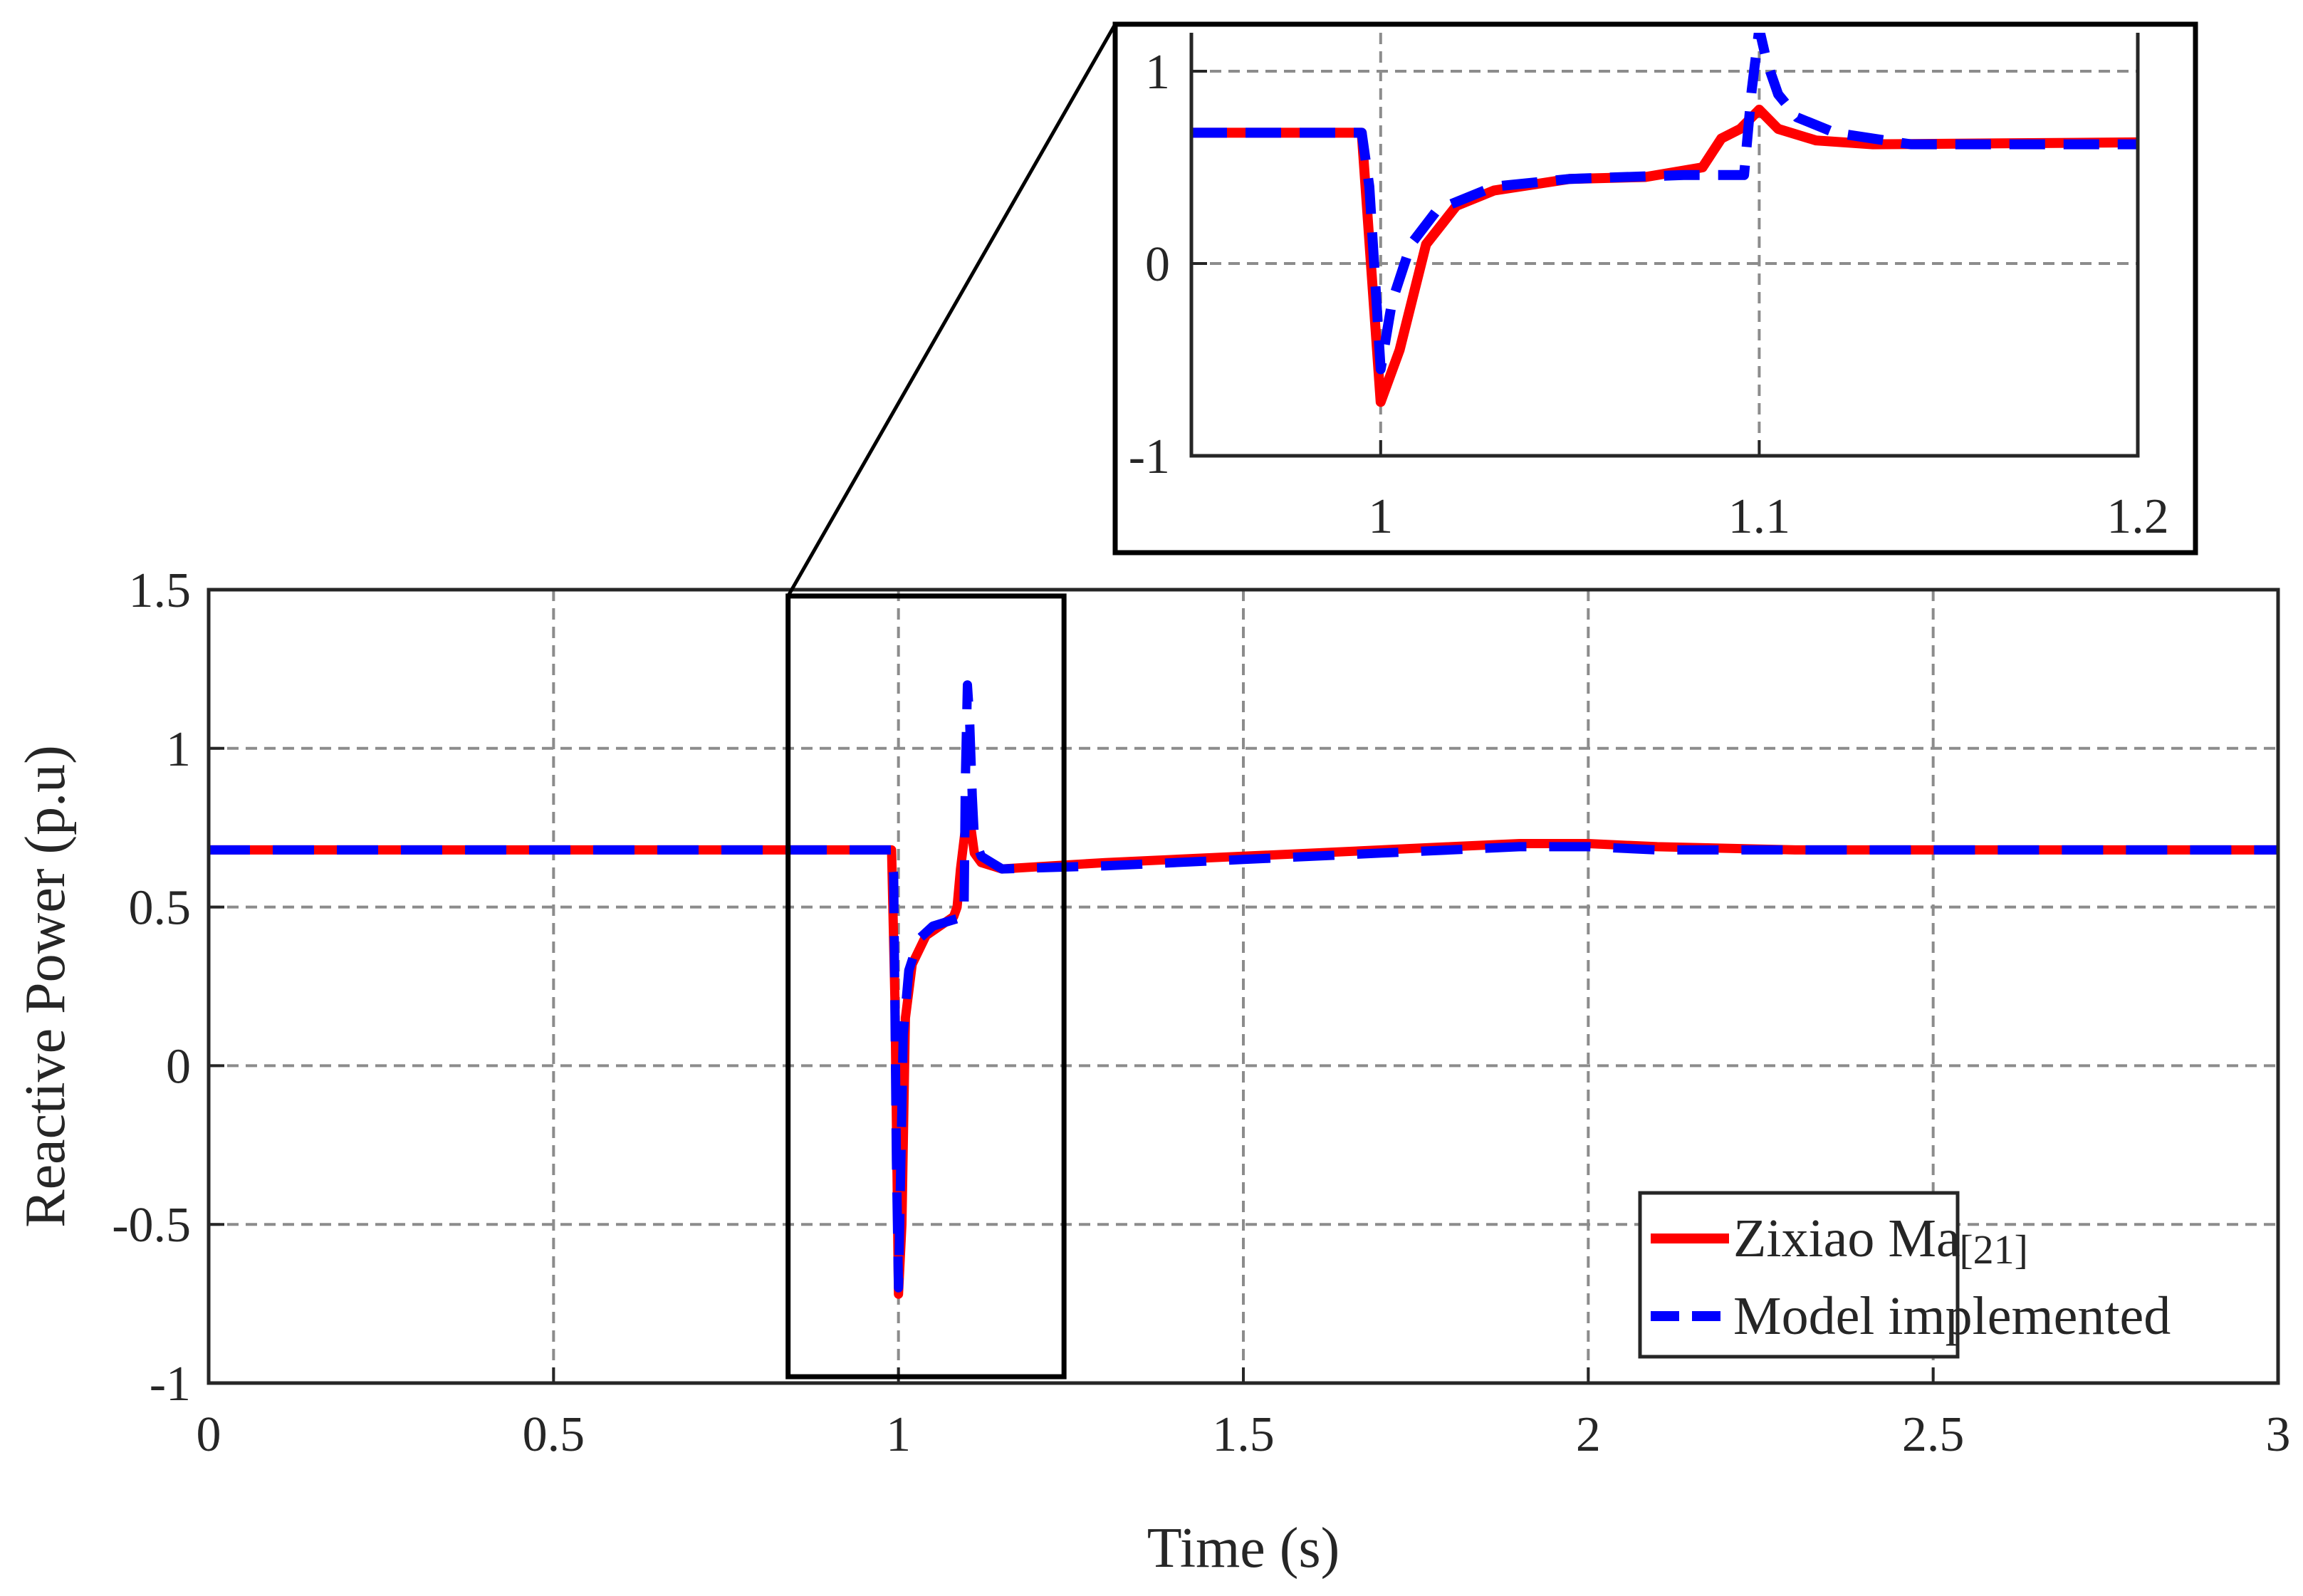 This screenshot has width=2303, height=1596. Describe the element at coordinates (2278, 1434) in the screenshot. I see `main-xtick-label-6: 3` at that location.